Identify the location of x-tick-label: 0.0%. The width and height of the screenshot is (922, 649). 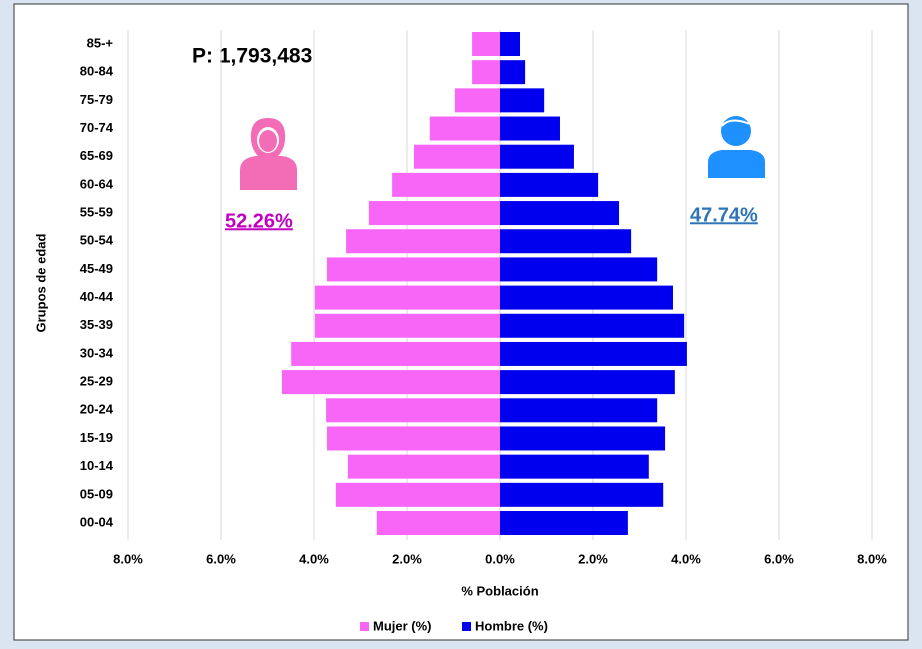
(500, 558).